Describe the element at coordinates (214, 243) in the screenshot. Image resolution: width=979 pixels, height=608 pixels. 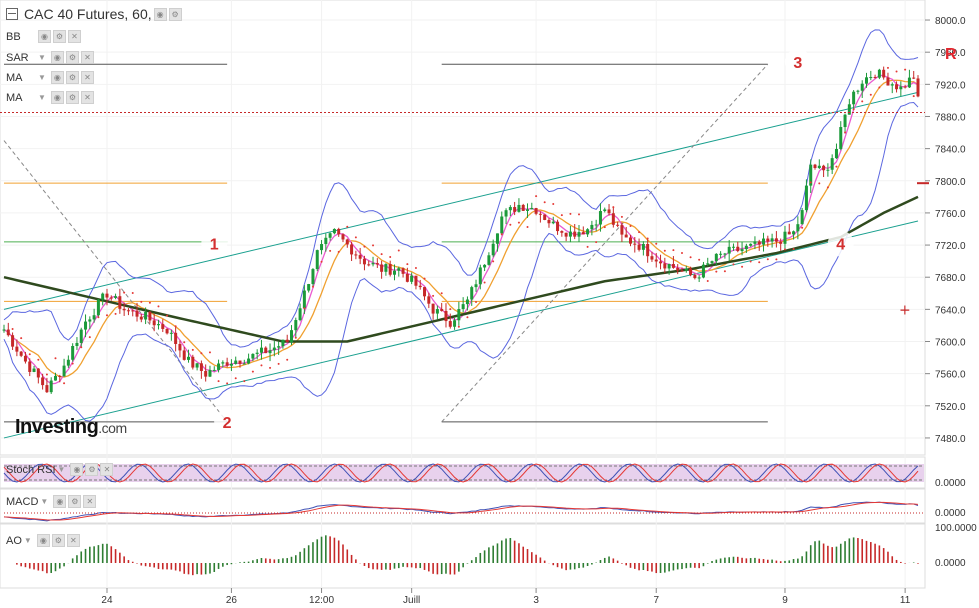
I see `wave-label-bg` at that location.